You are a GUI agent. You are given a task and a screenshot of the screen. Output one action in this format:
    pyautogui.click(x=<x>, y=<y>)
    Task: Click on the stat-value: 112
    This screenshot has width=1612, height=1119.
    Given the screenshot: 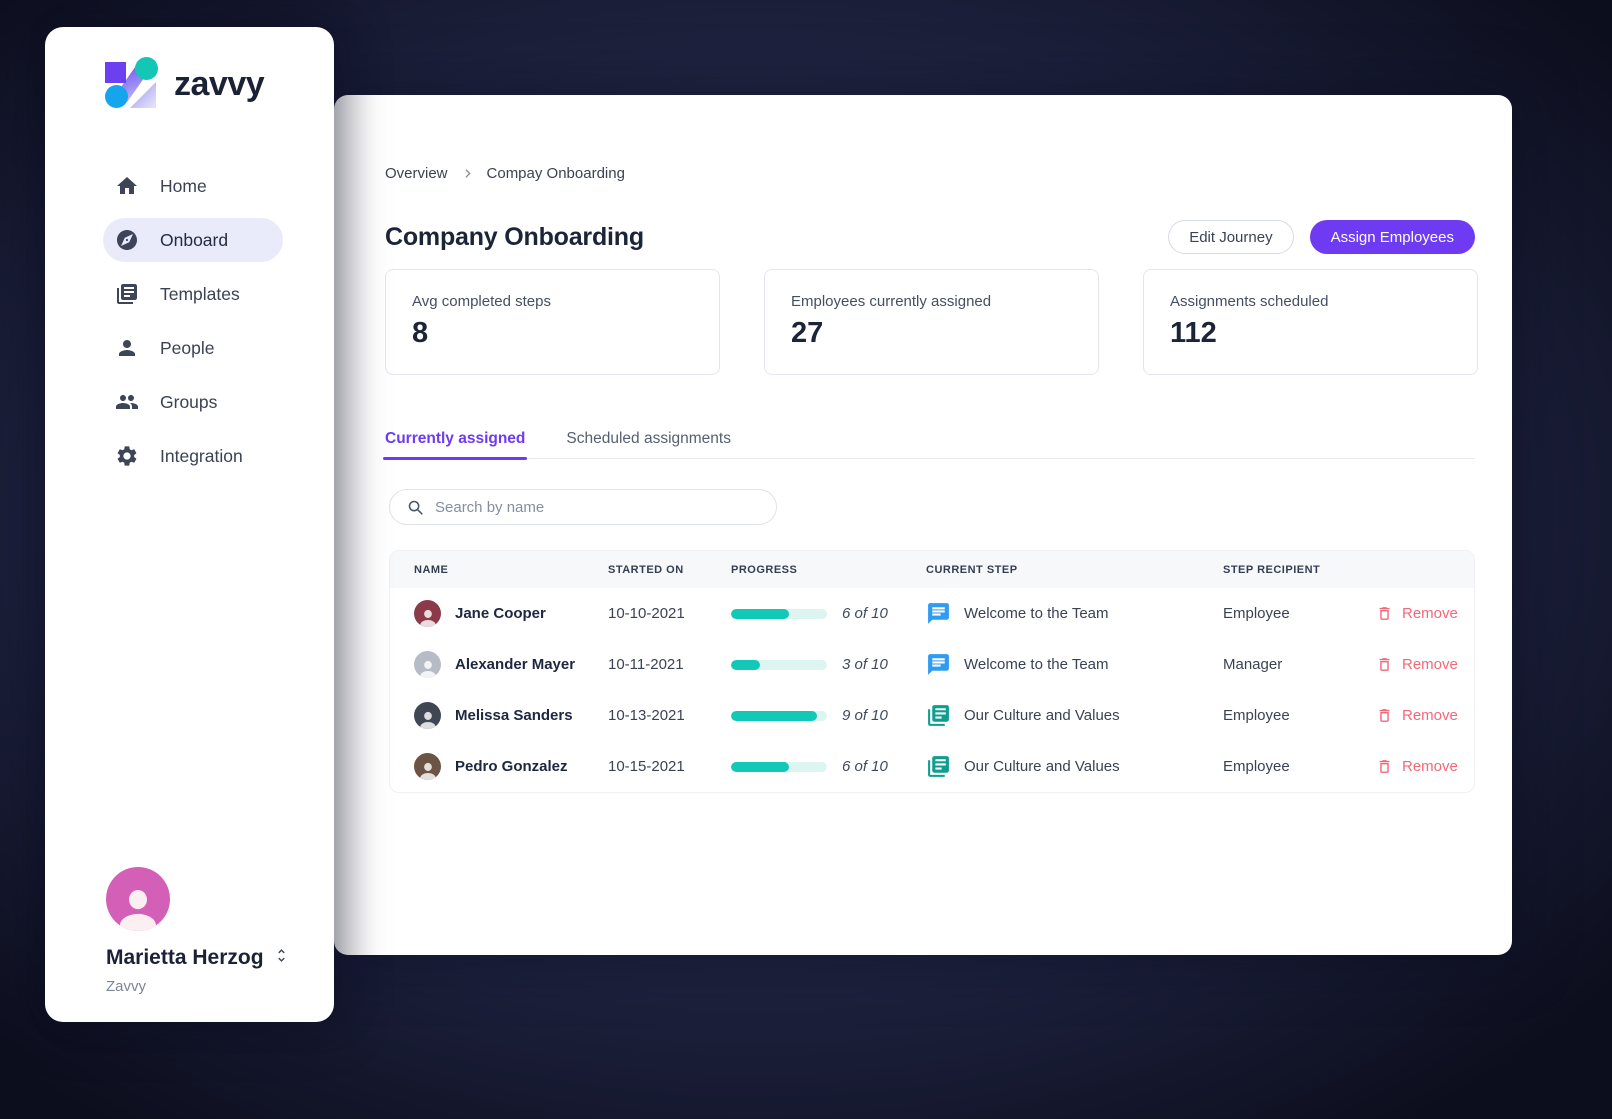 What is the action you would take?
    pyautogui.click(x=1193, y=333)
    